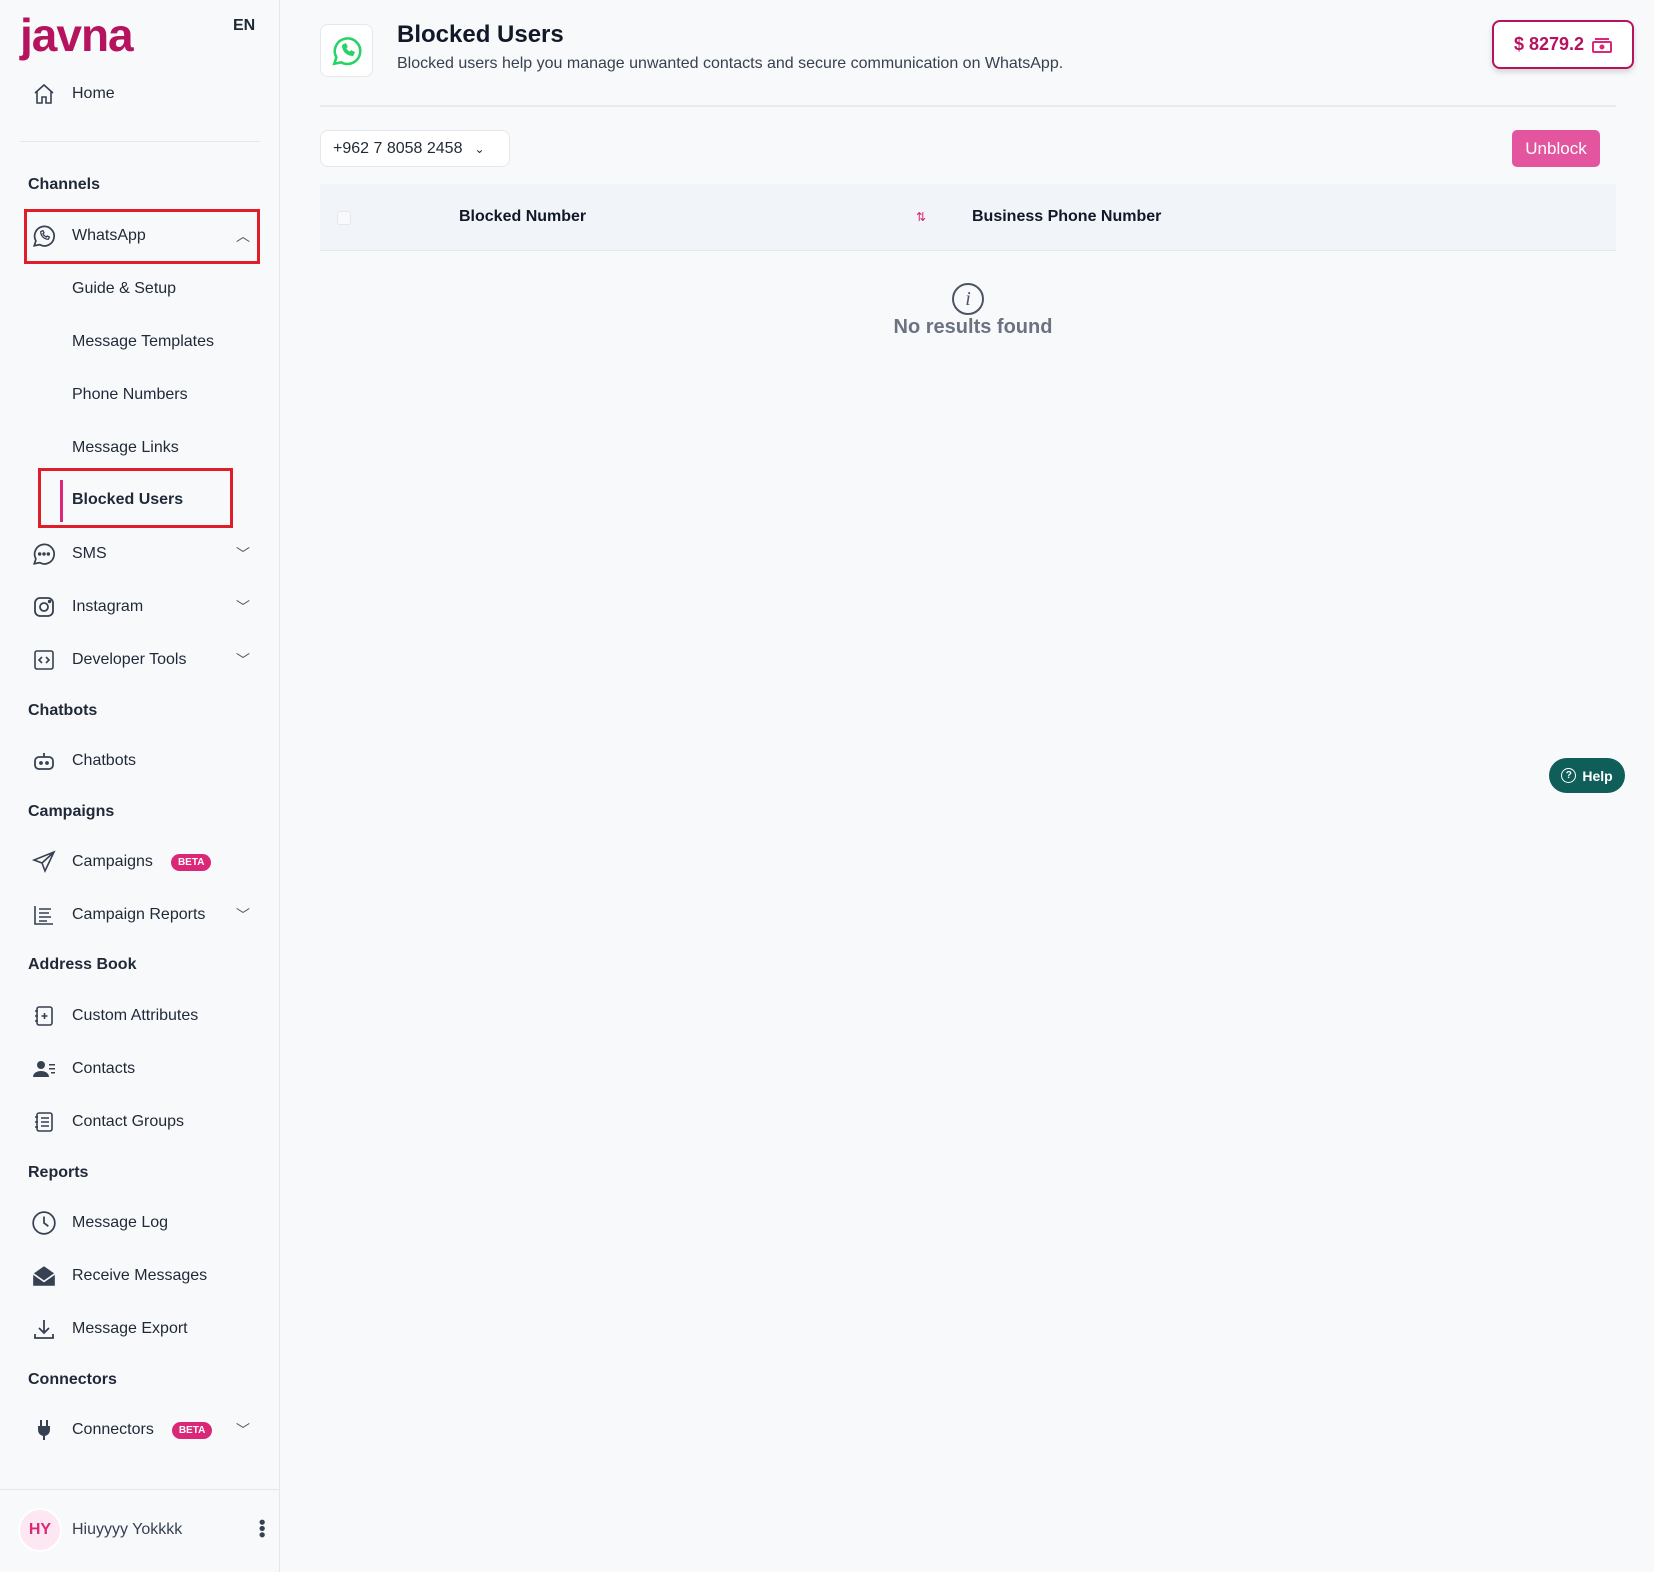 The image size is (1654, 1572). I want to click on instagram-icon, so click(44, 607).